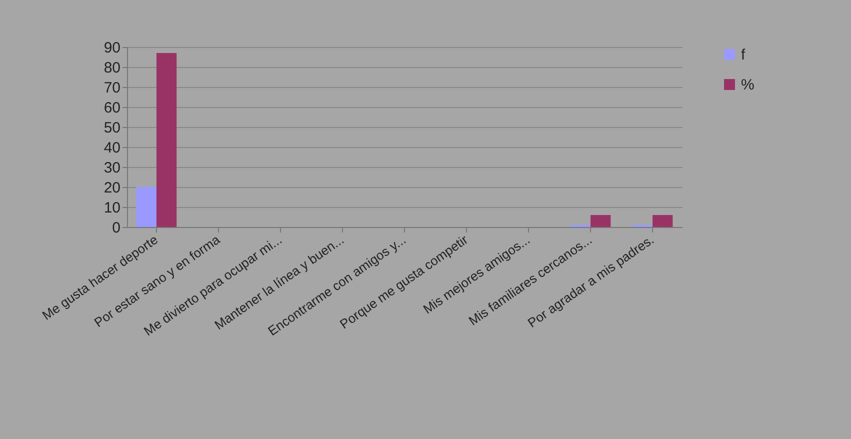 This screenshot has height=439, width=851. Describe the element at coordinates (112, 128) in the screenshot. I see `y-tick-label: 50` at that location.